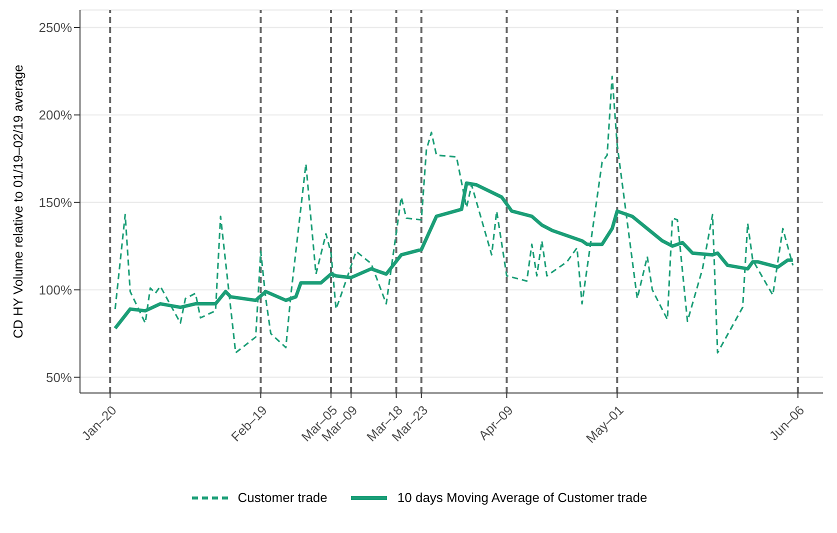  I want to click on legend-label: 10 days Moving Average of Customer trade, so click(522, 497).